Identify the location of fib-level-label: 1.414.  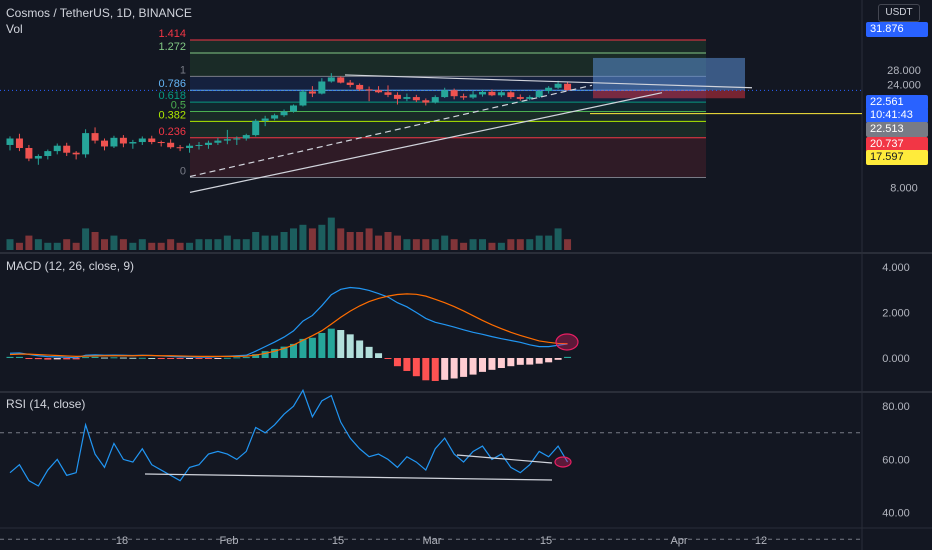
(172, 34).